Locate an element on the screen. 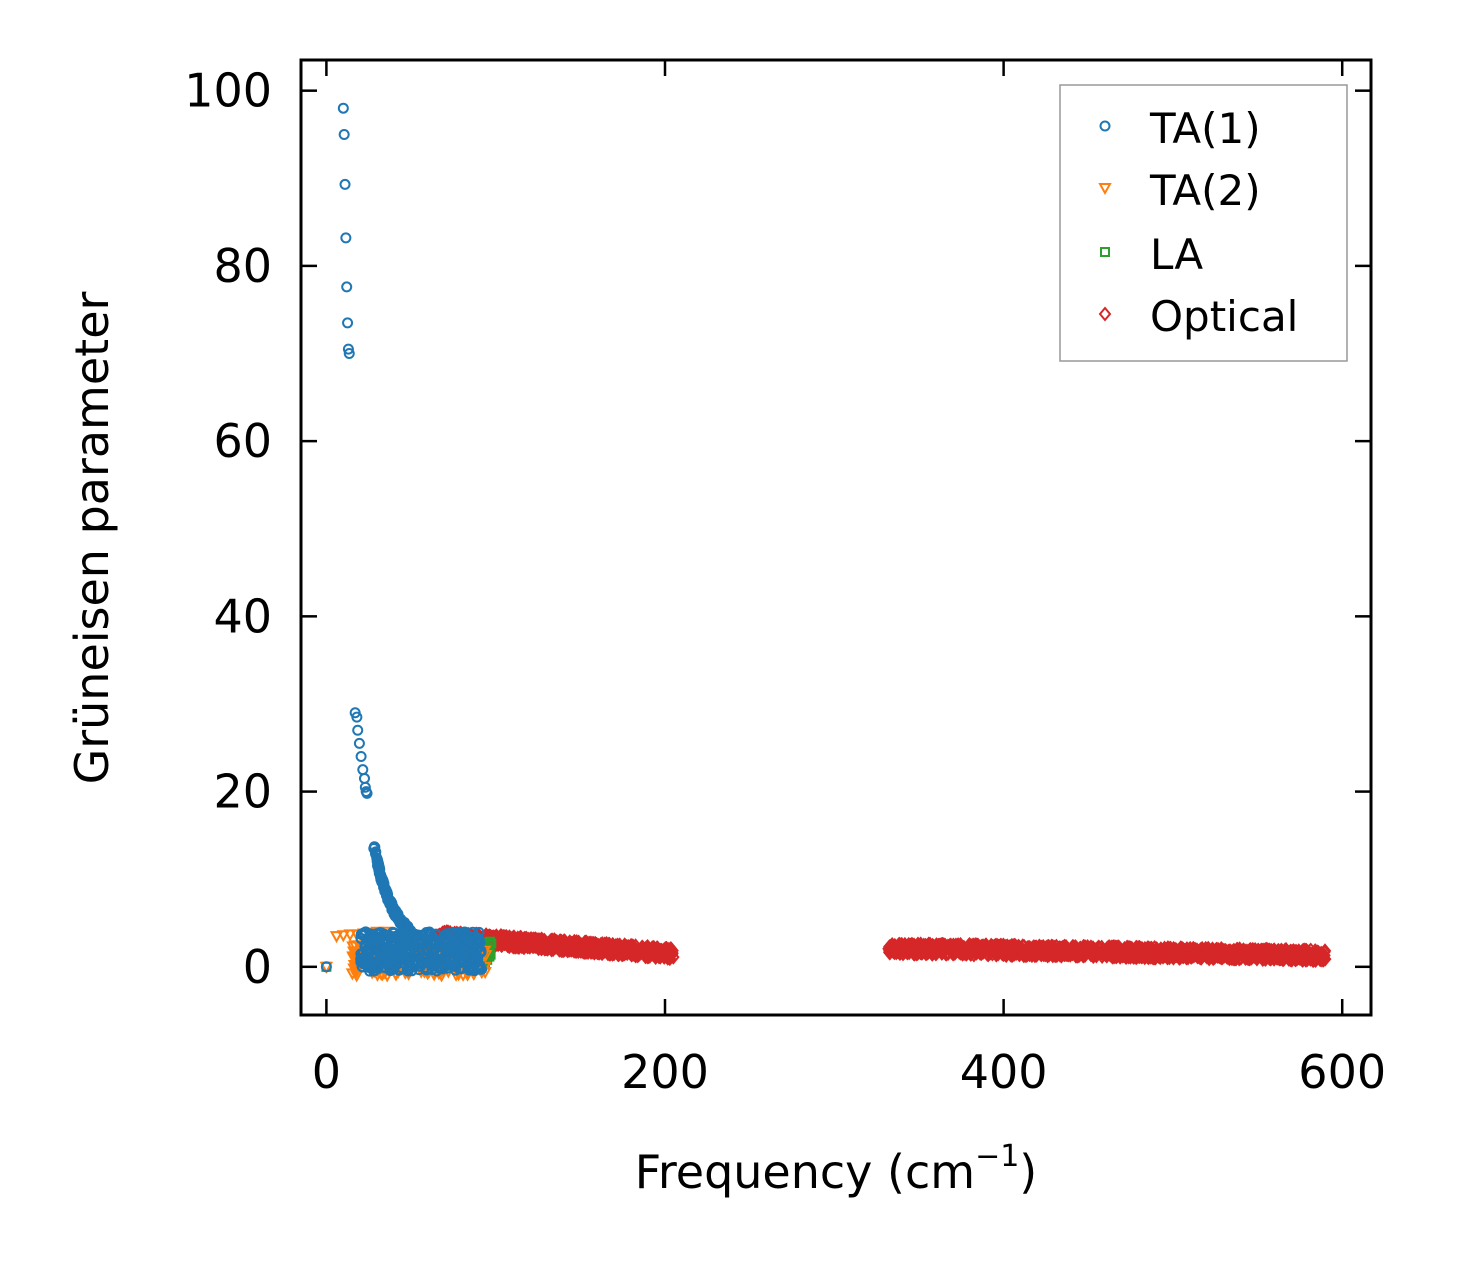 The width and height of the screenshot is (1458, 1264). x-tick-label: 400 is located at coordinates (1004, 1072).